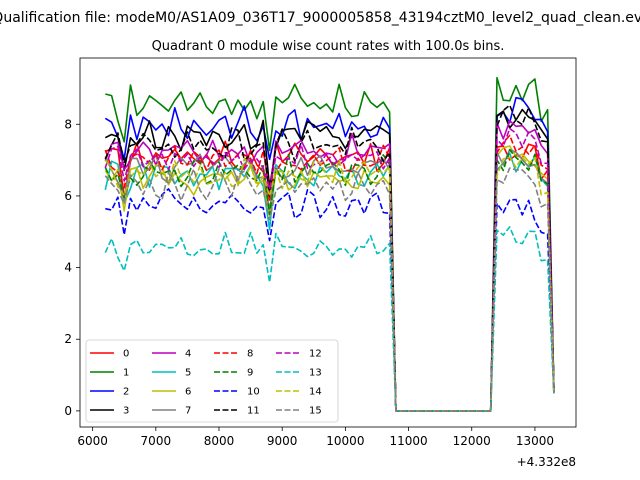 The image size is (640, 480). What do you see at coordinates (472, 441) in the screenshot?
I see `x-tick-label: 12000` at bounding box center [472, 441].